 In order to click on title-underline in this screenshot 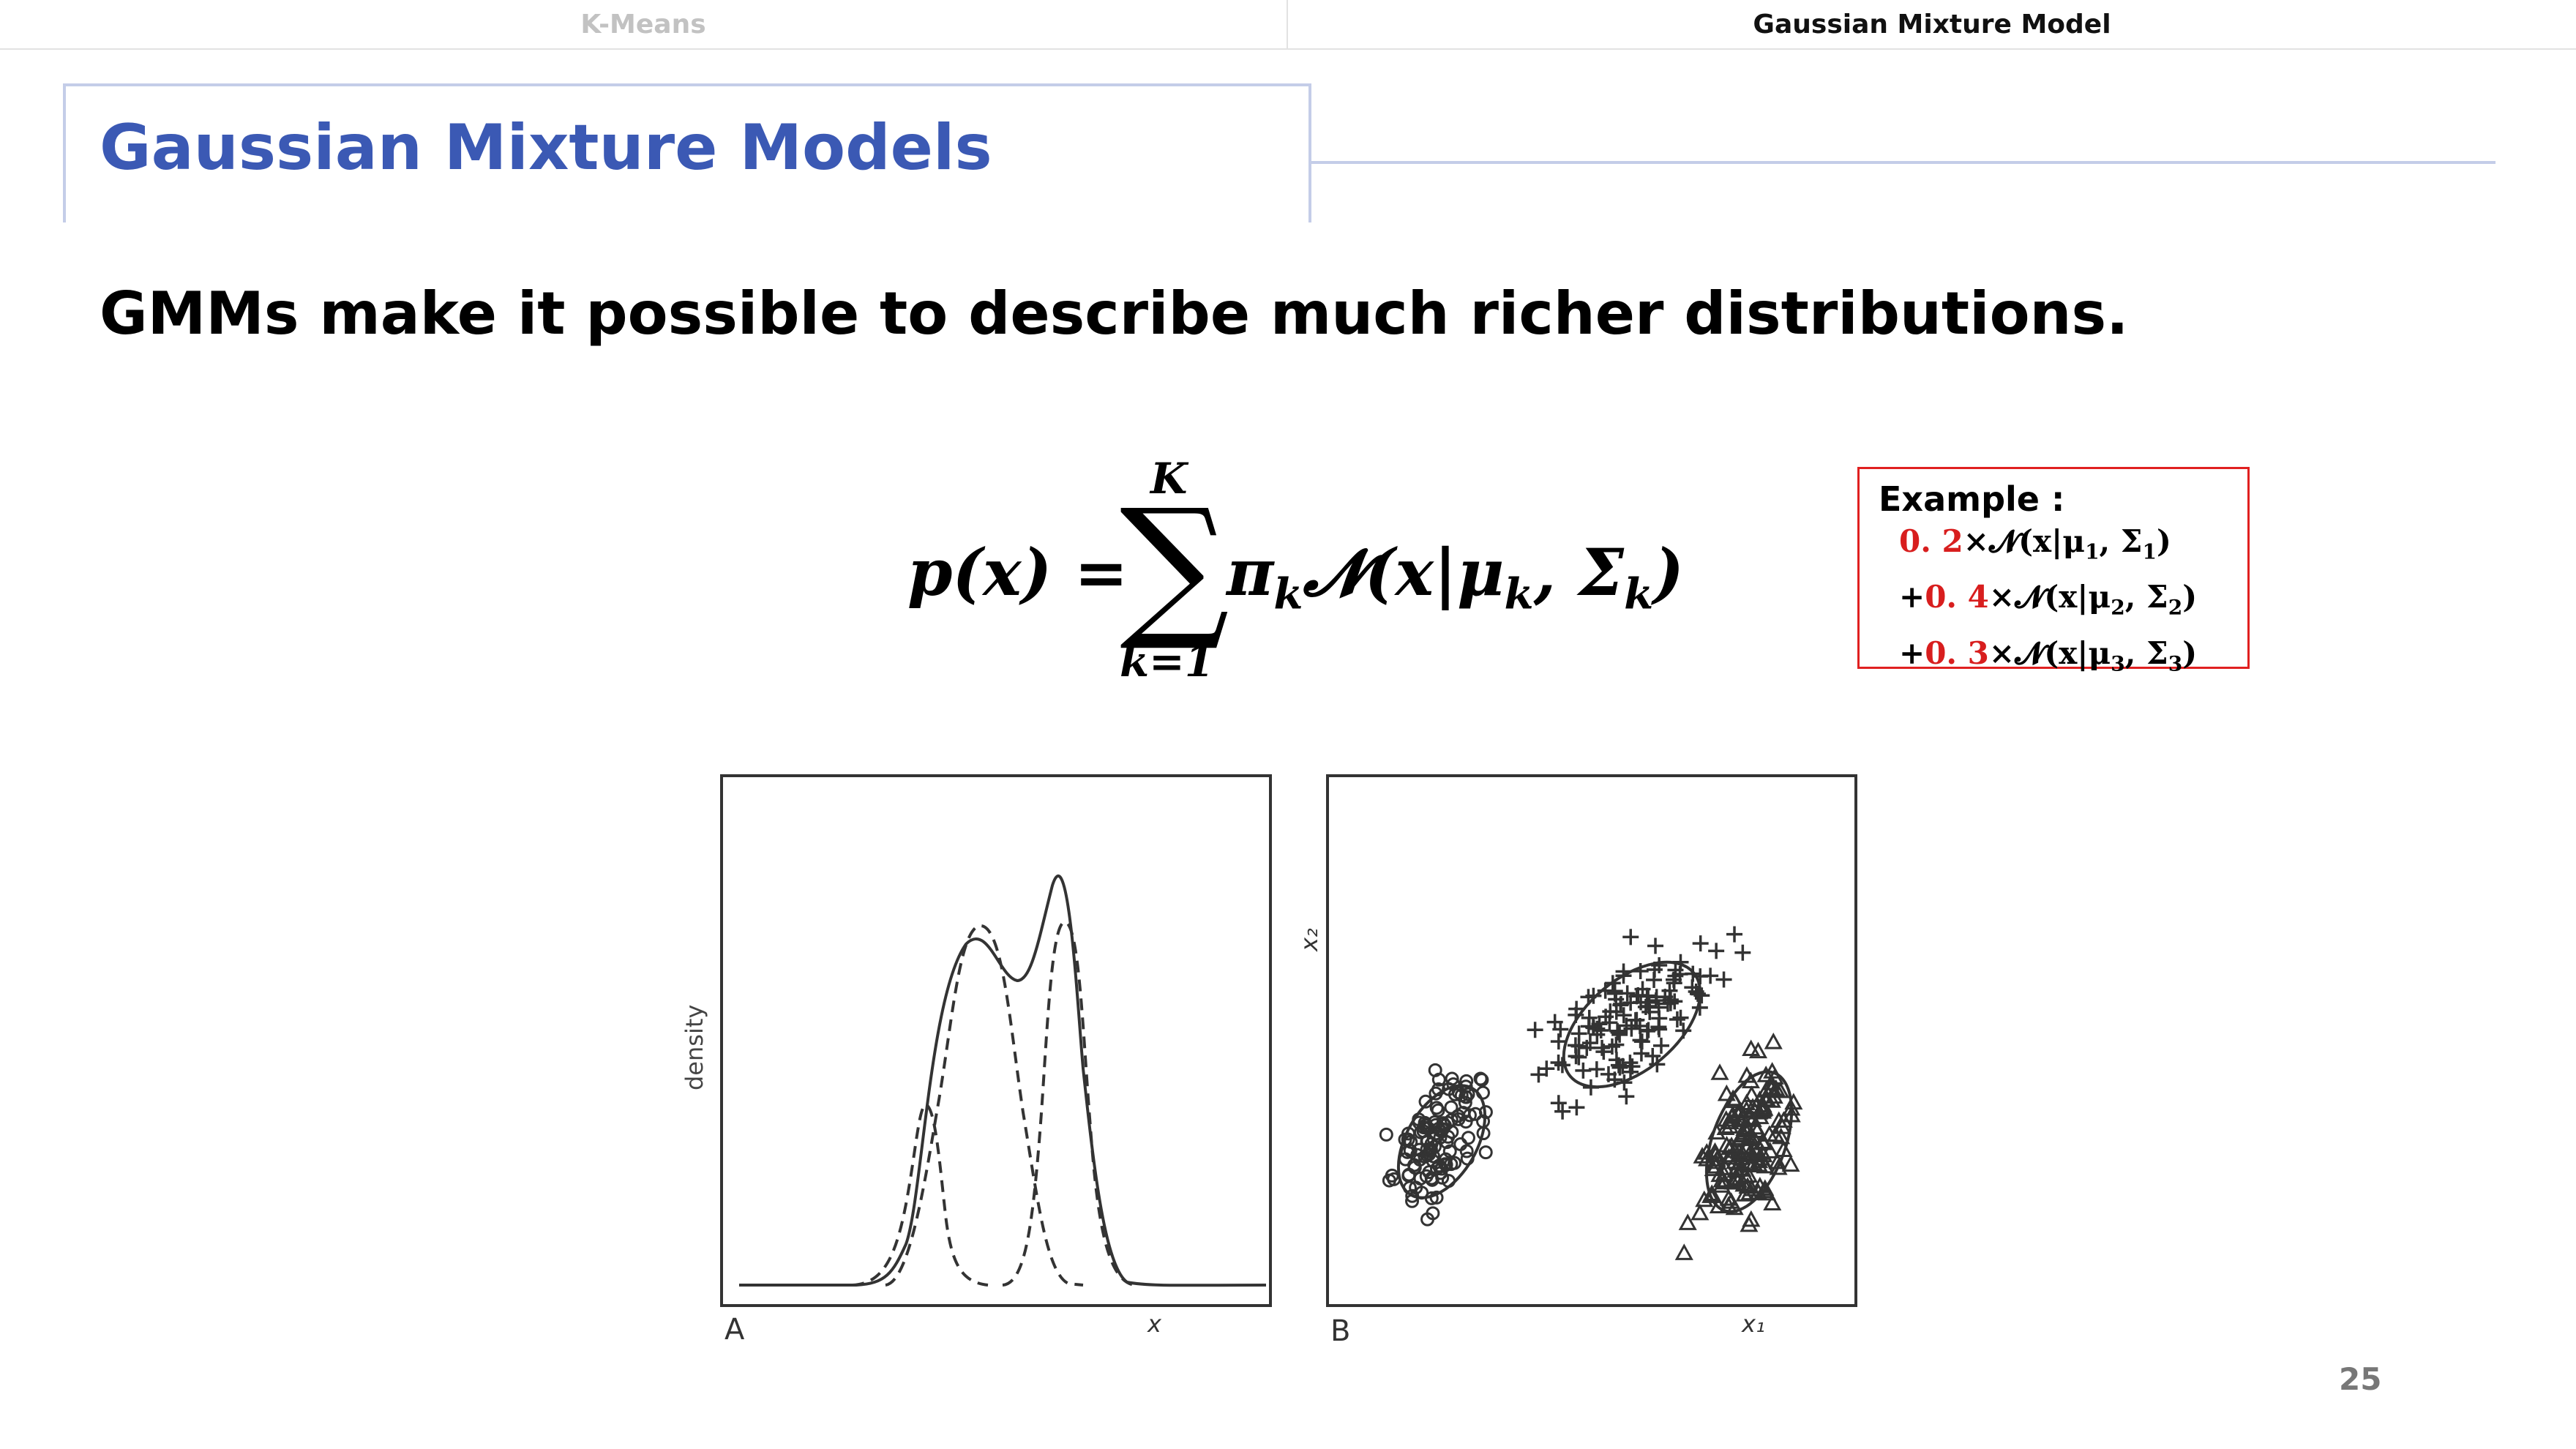, I will do `click(1902, 162)`.